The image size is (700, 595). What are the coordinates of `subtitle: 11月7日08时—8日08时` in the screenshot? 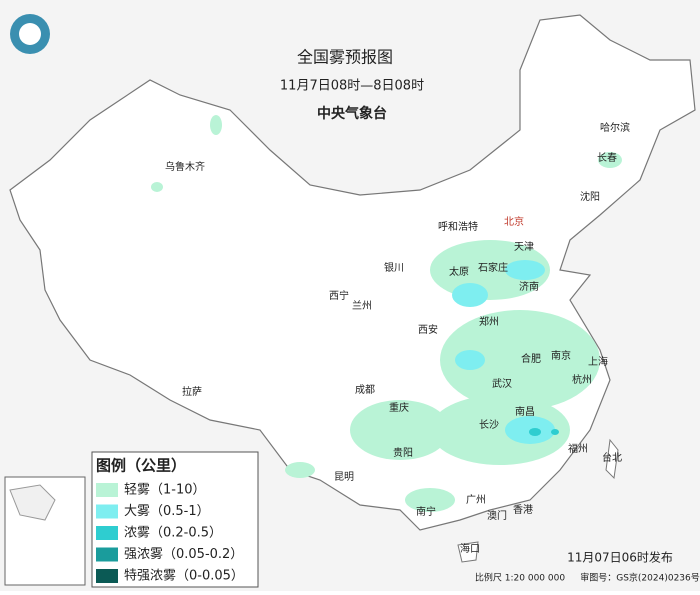 It's located at (352, 86).